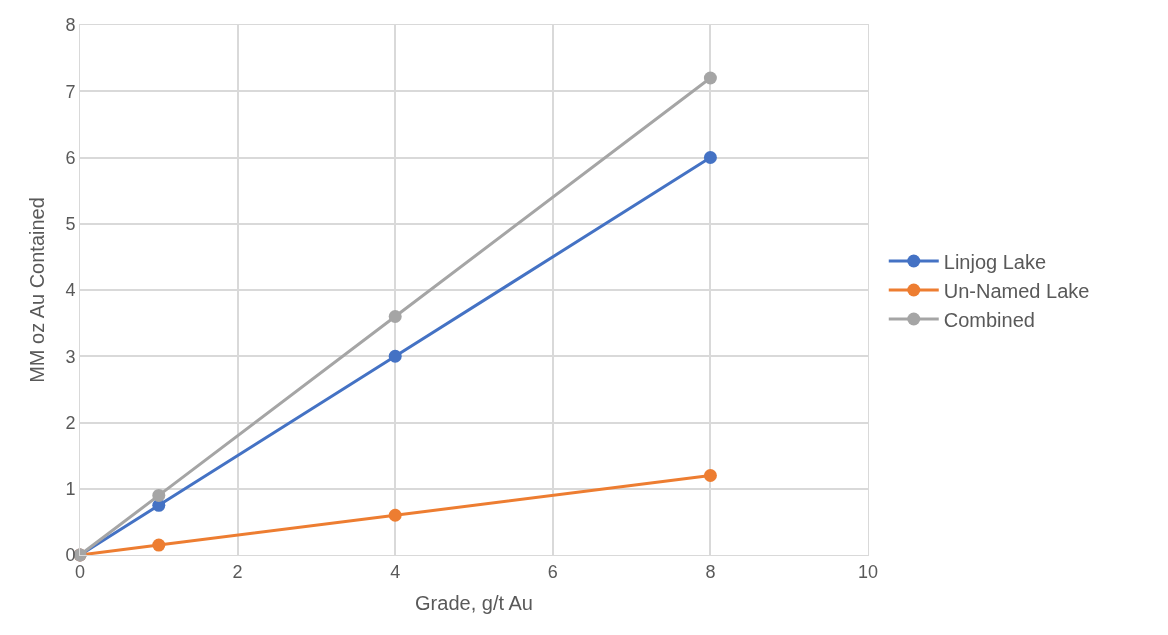 The height and width of the screenshot is (635, 1168). I want to click on x-axis-title: Grade, g/t Au, so click(474, 603).